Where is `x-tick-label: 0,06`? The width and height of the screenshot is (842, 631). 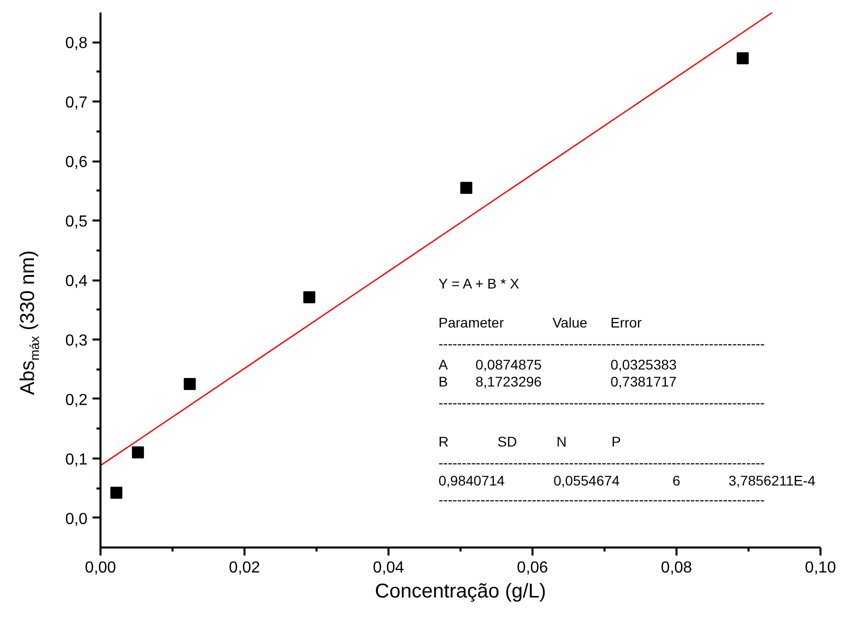 x-tick-label: 0,06 is located at coordinates (532, 568).